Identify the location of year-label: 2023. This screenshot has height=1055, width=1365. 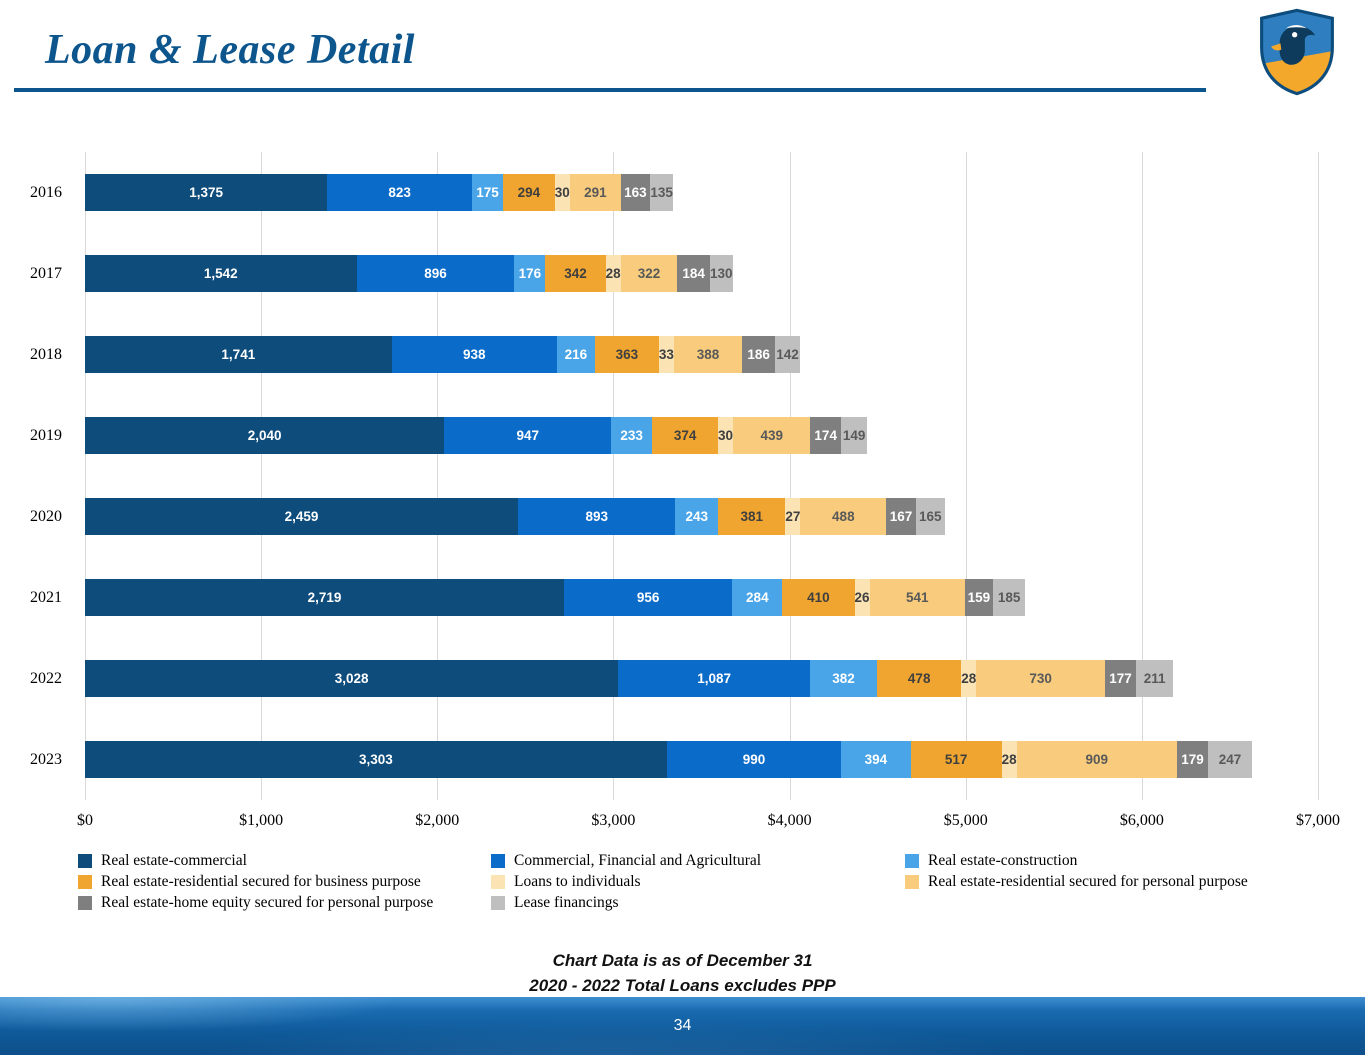
(46, 759).